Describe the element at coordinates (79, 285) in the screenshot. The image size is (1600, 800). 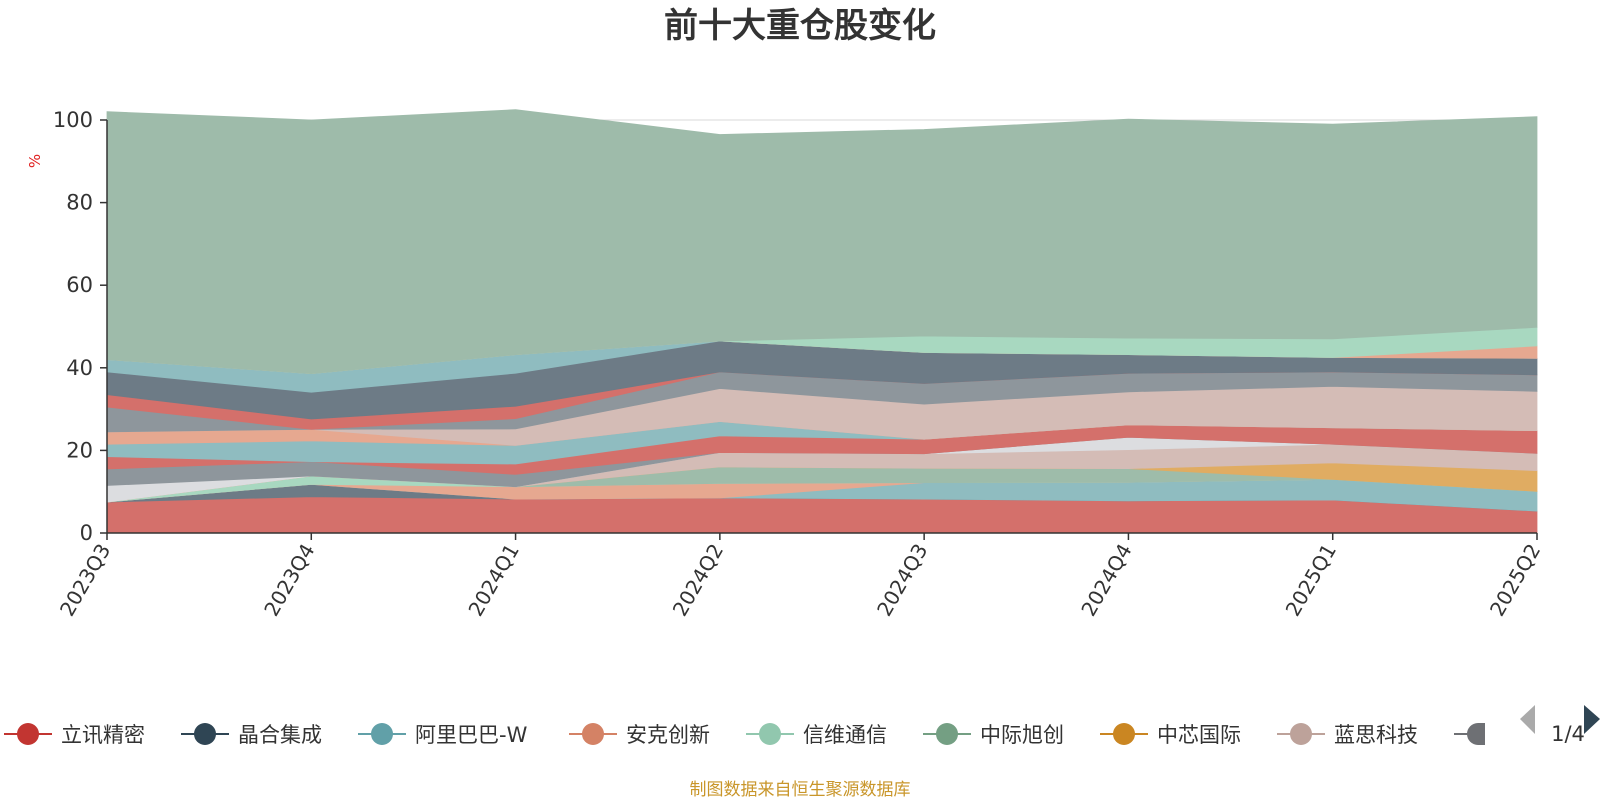
I see `y-tick-label: 60` at that location.